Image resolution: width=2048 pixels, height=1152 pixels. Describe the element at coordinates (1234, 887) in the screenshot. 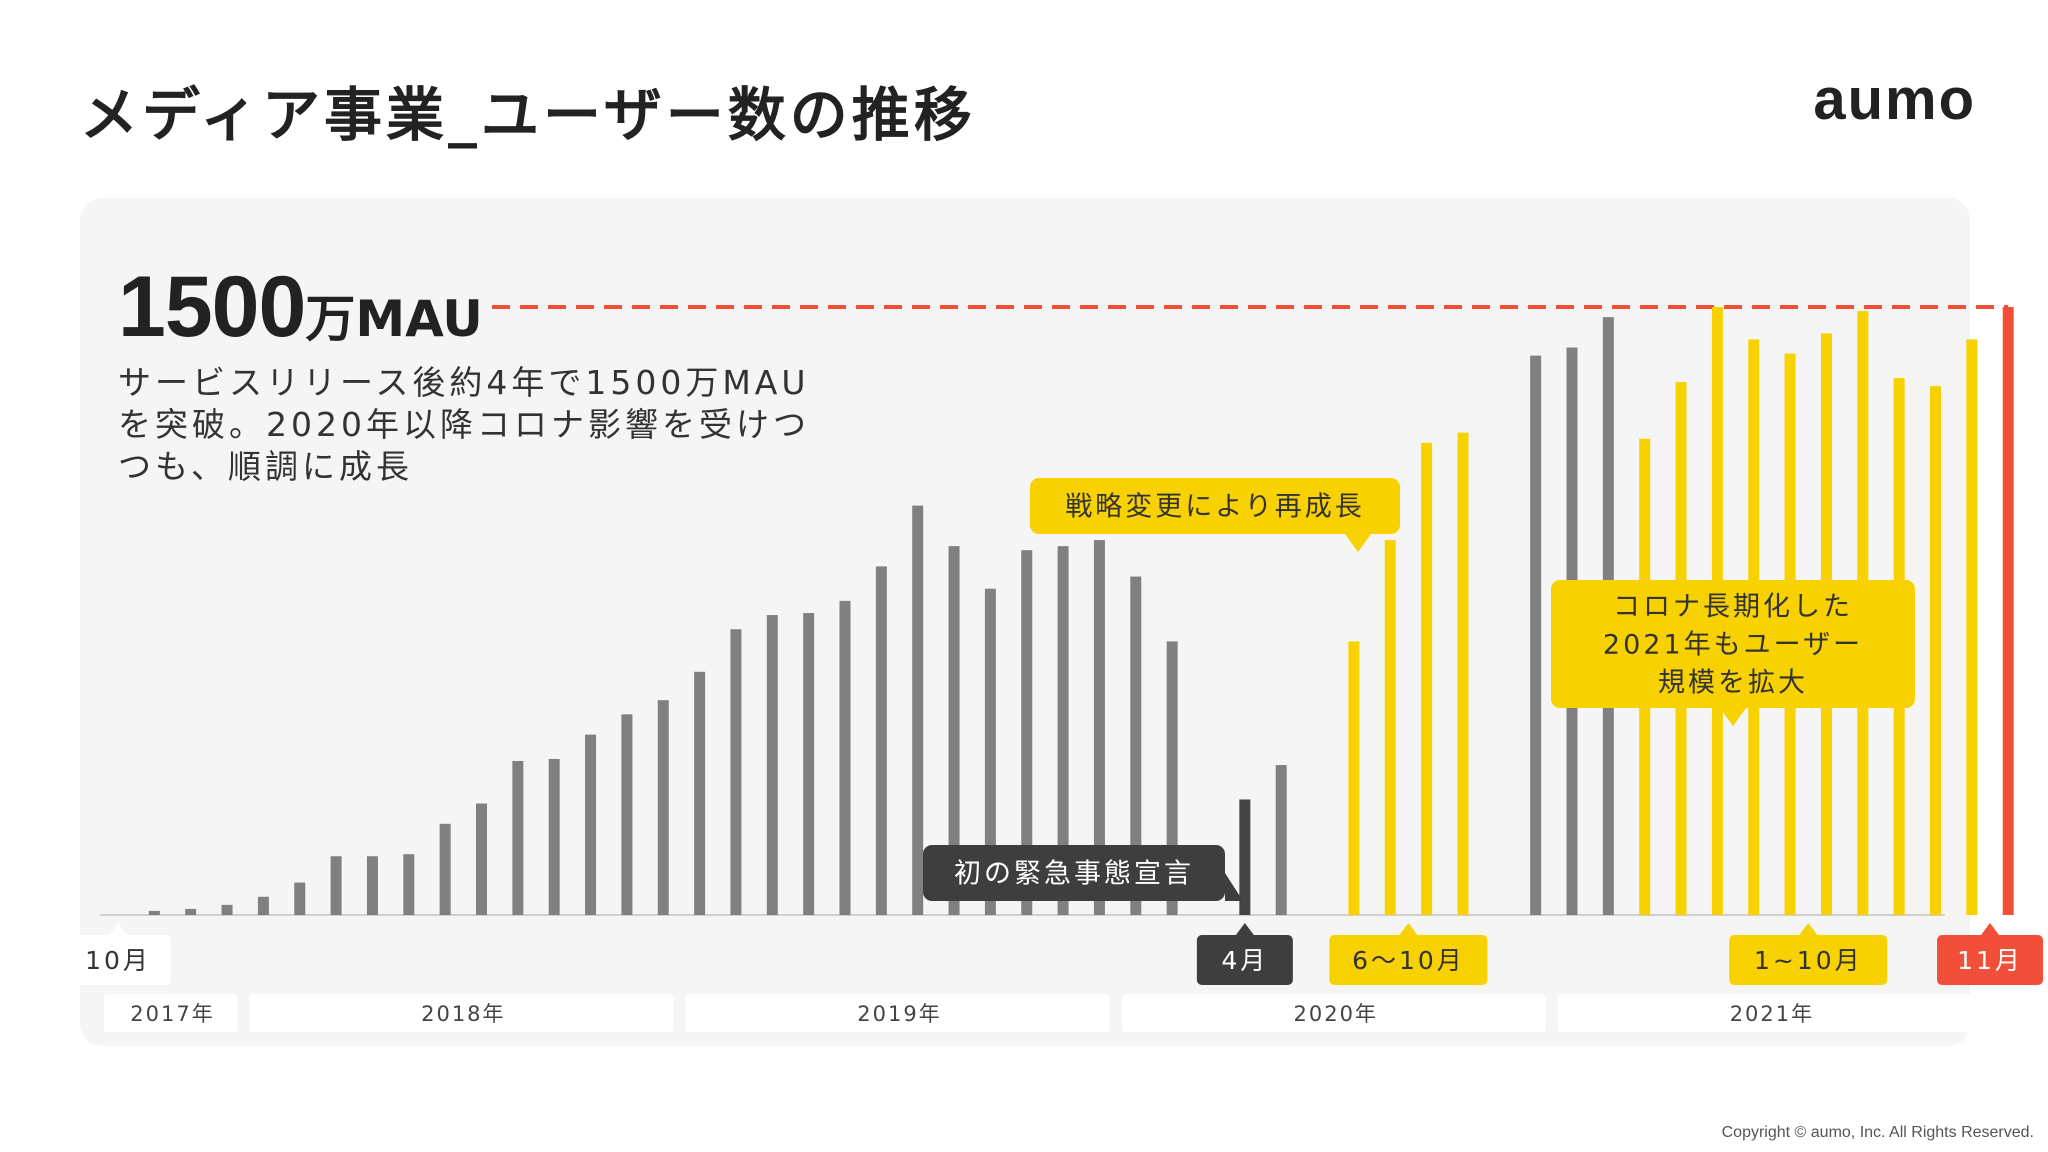

I see `annotation-emergency-pointer` at that location.